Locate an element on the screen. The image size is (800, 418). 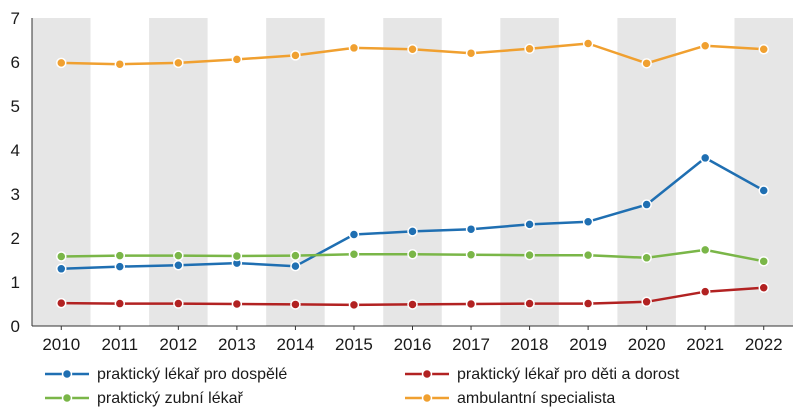
legend-item: praktický lékař pro dospělé is located at coordinates (166, 374).